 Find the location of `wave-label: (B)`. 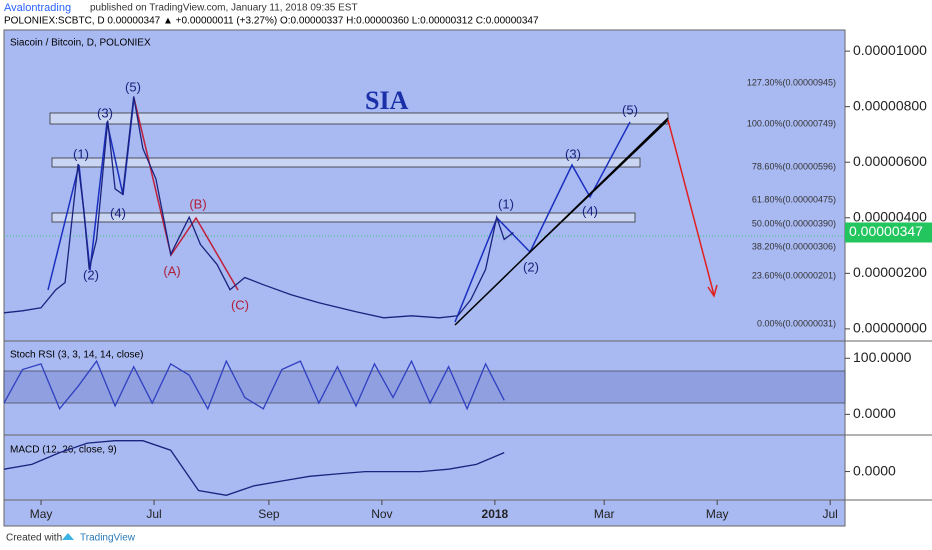

wave-label: (B) is located at coordinates (197, 203).